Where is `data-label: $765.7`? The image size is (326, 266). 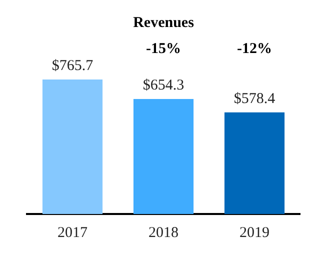
data-label: $765.7 is located at coordinates (73, 66).